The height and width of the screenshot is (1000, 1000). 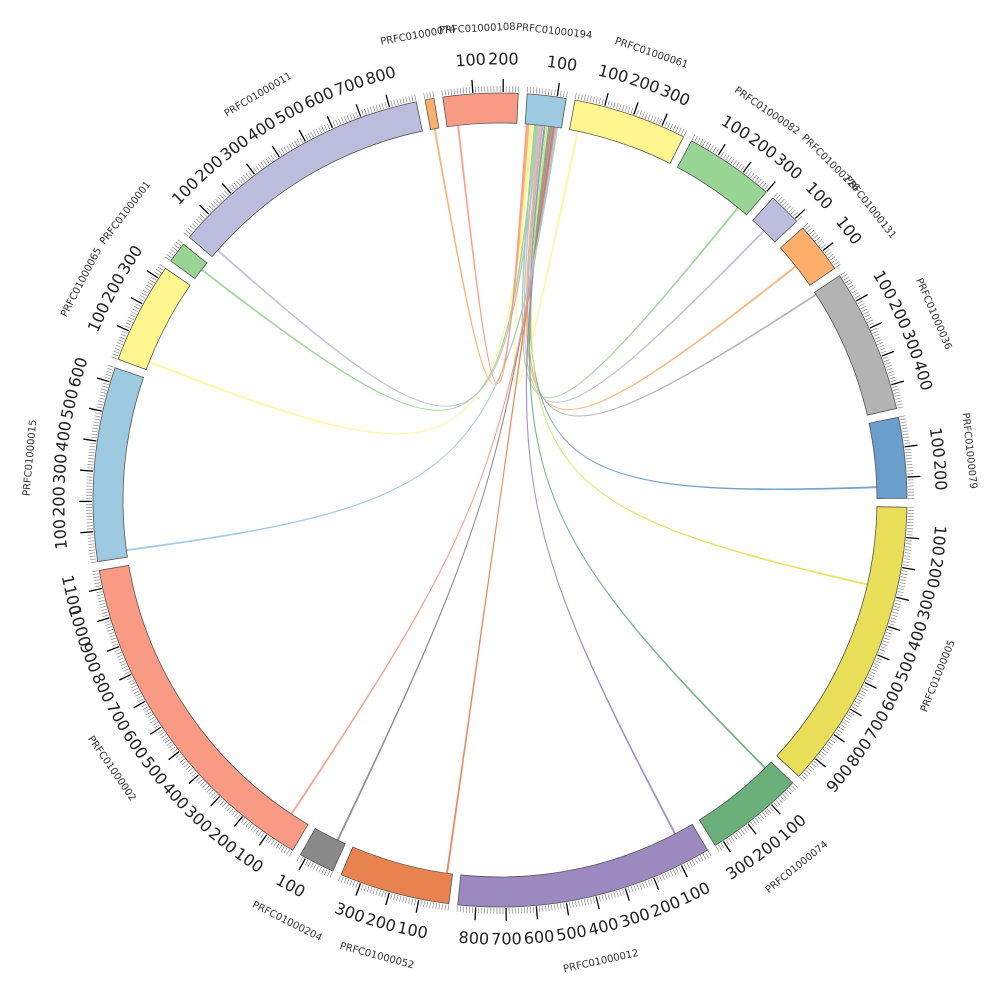 What do you see at coordinates (775, 220) in the screenshot?
I see `segment-prfc01000226` at bounding box center [775, 220].